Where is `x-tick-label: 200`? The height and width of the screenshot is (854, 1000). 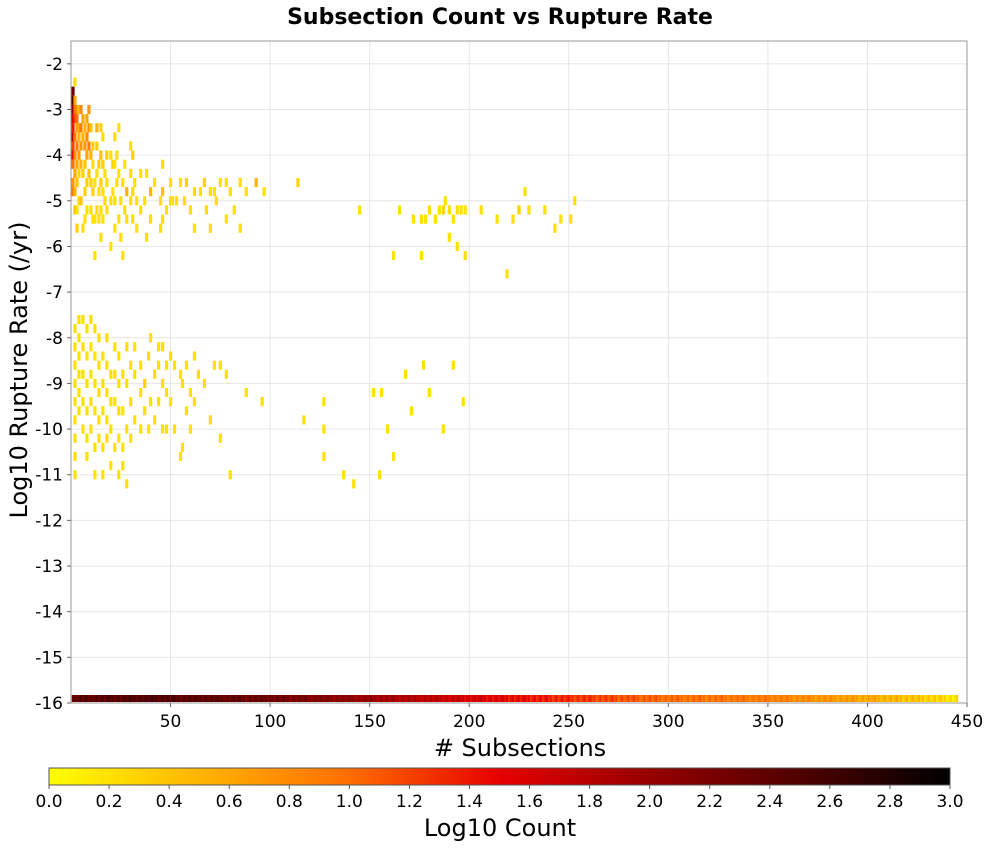 x-tick-label: 200 is located at coordinates (469, 722).